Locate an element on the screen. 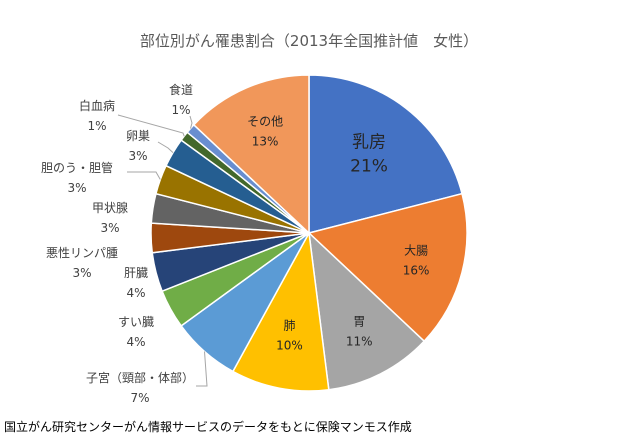  slice-value-label: 7% is located at coordinates (139, 398).